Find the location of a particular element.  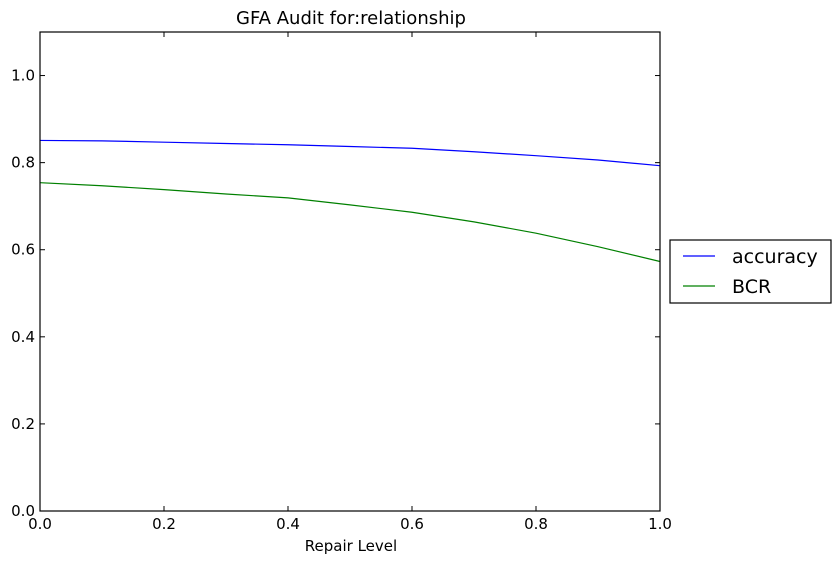

x-axis-label: Repair Level is located at coordinates (351, 546).